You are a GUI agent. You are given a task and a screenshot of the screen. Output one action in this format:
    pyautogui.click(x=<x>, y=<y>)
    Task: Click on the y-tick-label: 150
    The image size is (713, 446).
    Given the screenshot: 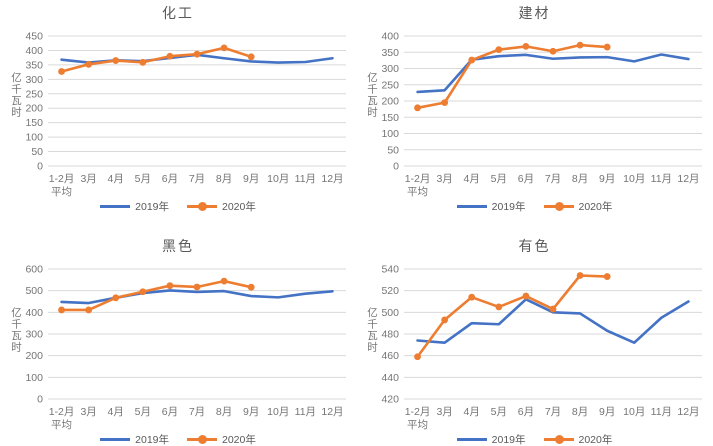 What is the action you would take?
    pyautogui.click(x=34, y=123)
    